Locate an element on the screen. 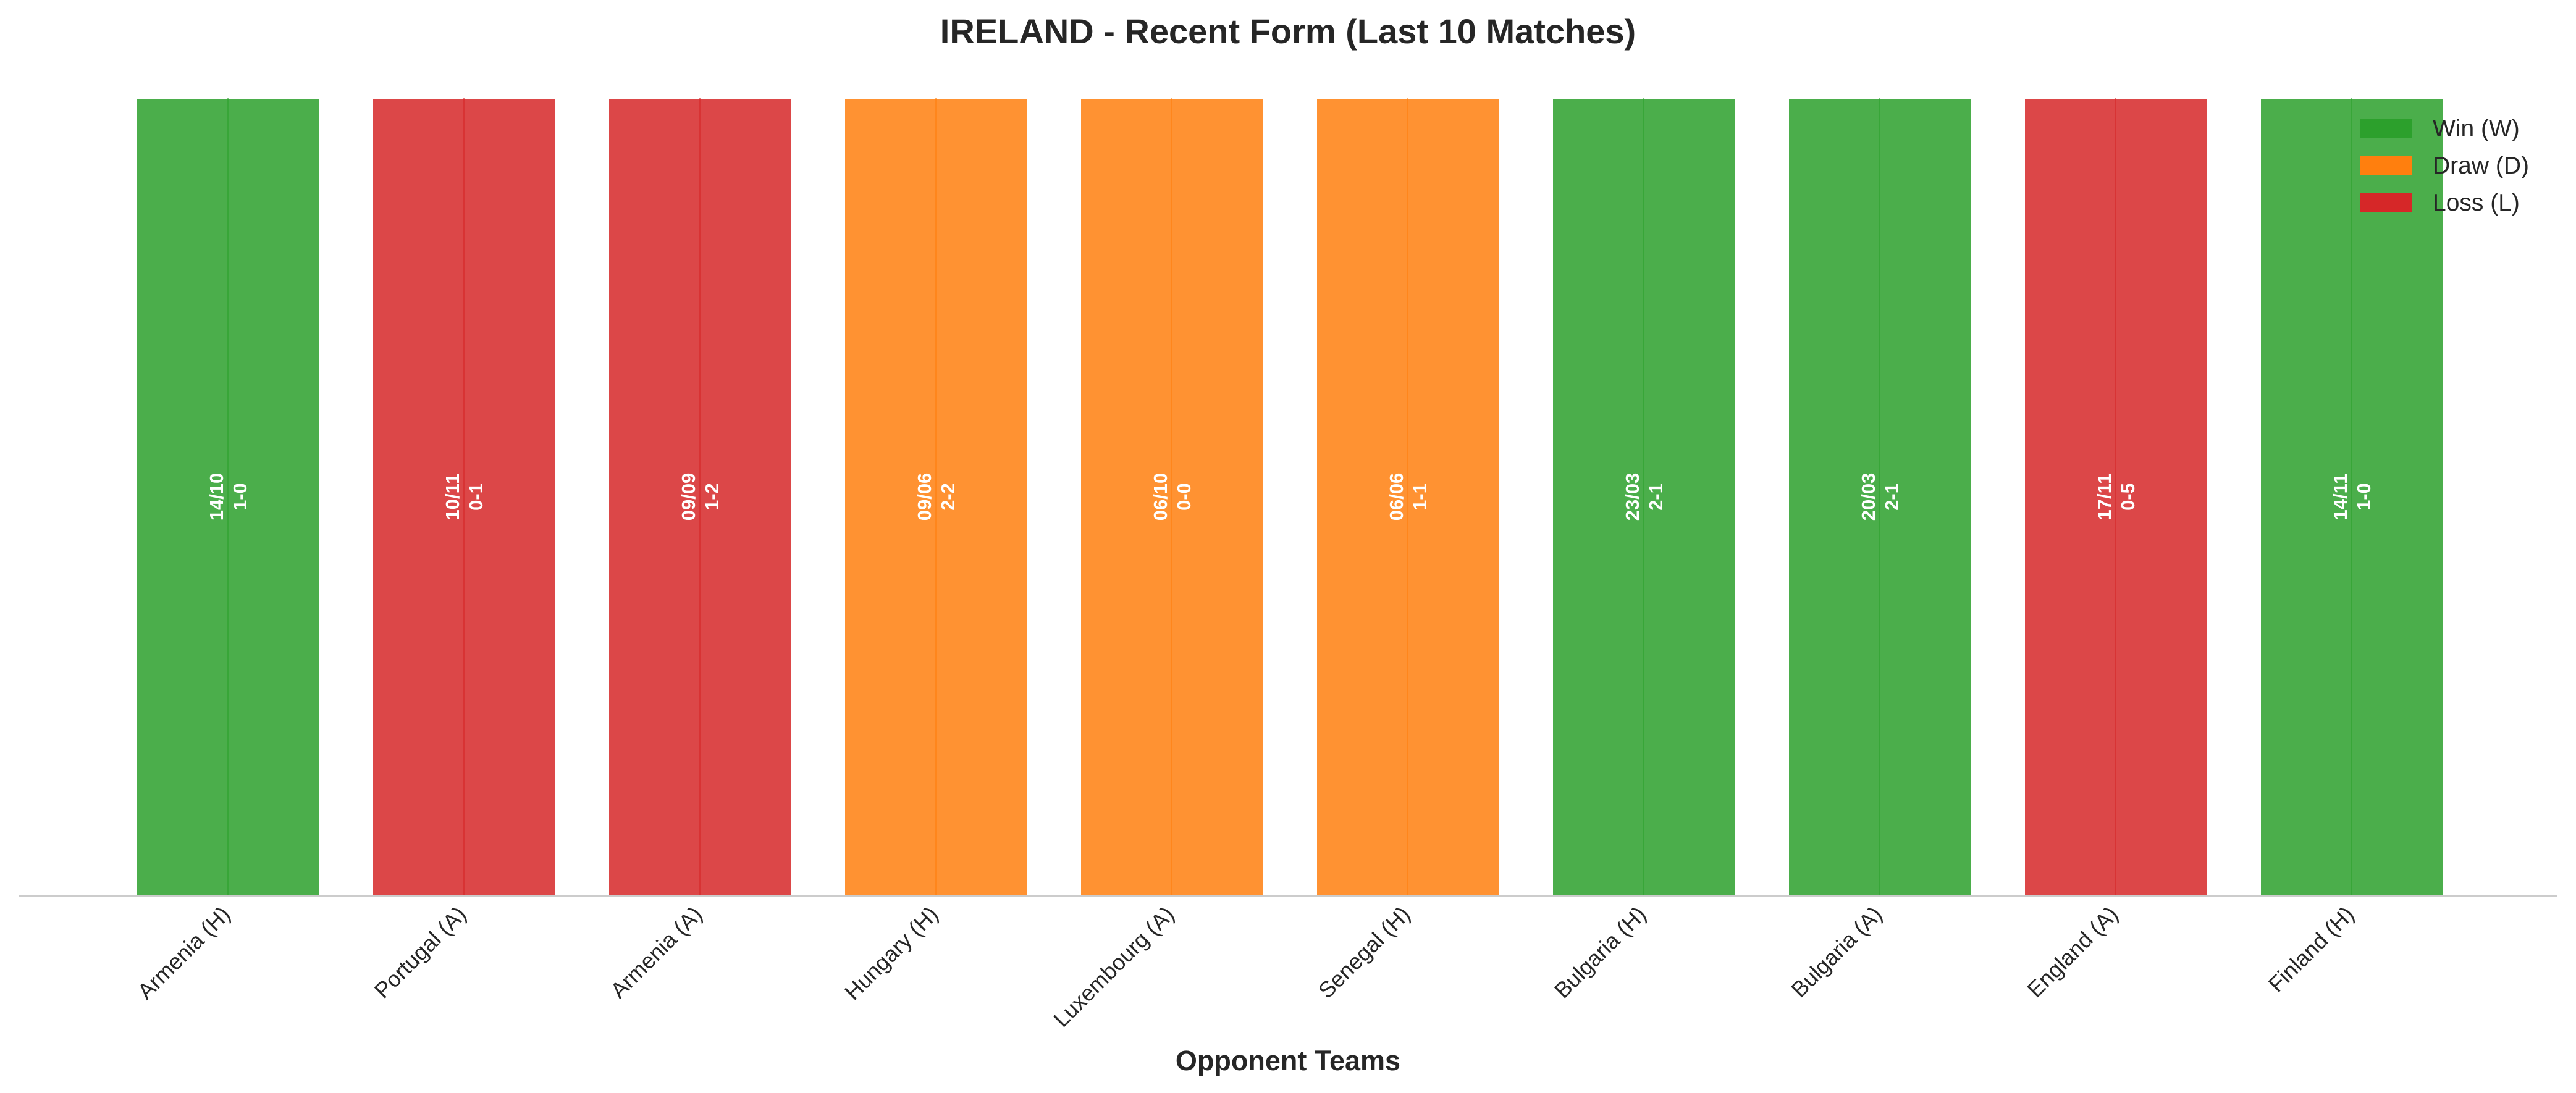 This screenshot has width=2576, height=1093. bar-label: 23/032-1 is located at coordinates (1645, 497).